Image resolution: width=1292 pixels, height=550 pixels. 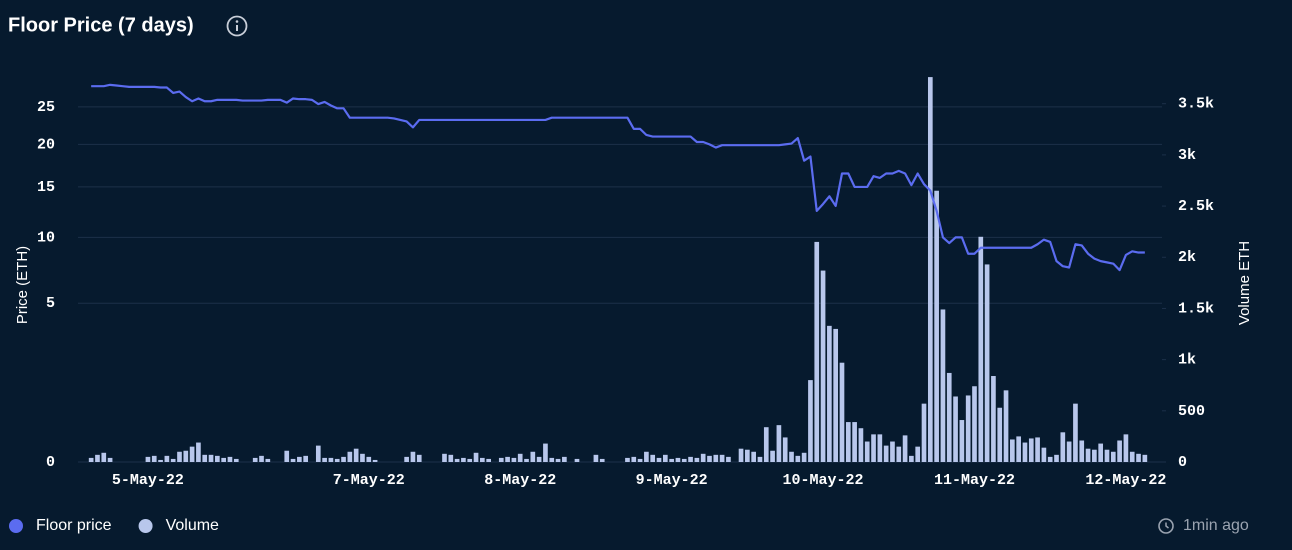 I want to click on info-circle, so click(x=237, y=26).